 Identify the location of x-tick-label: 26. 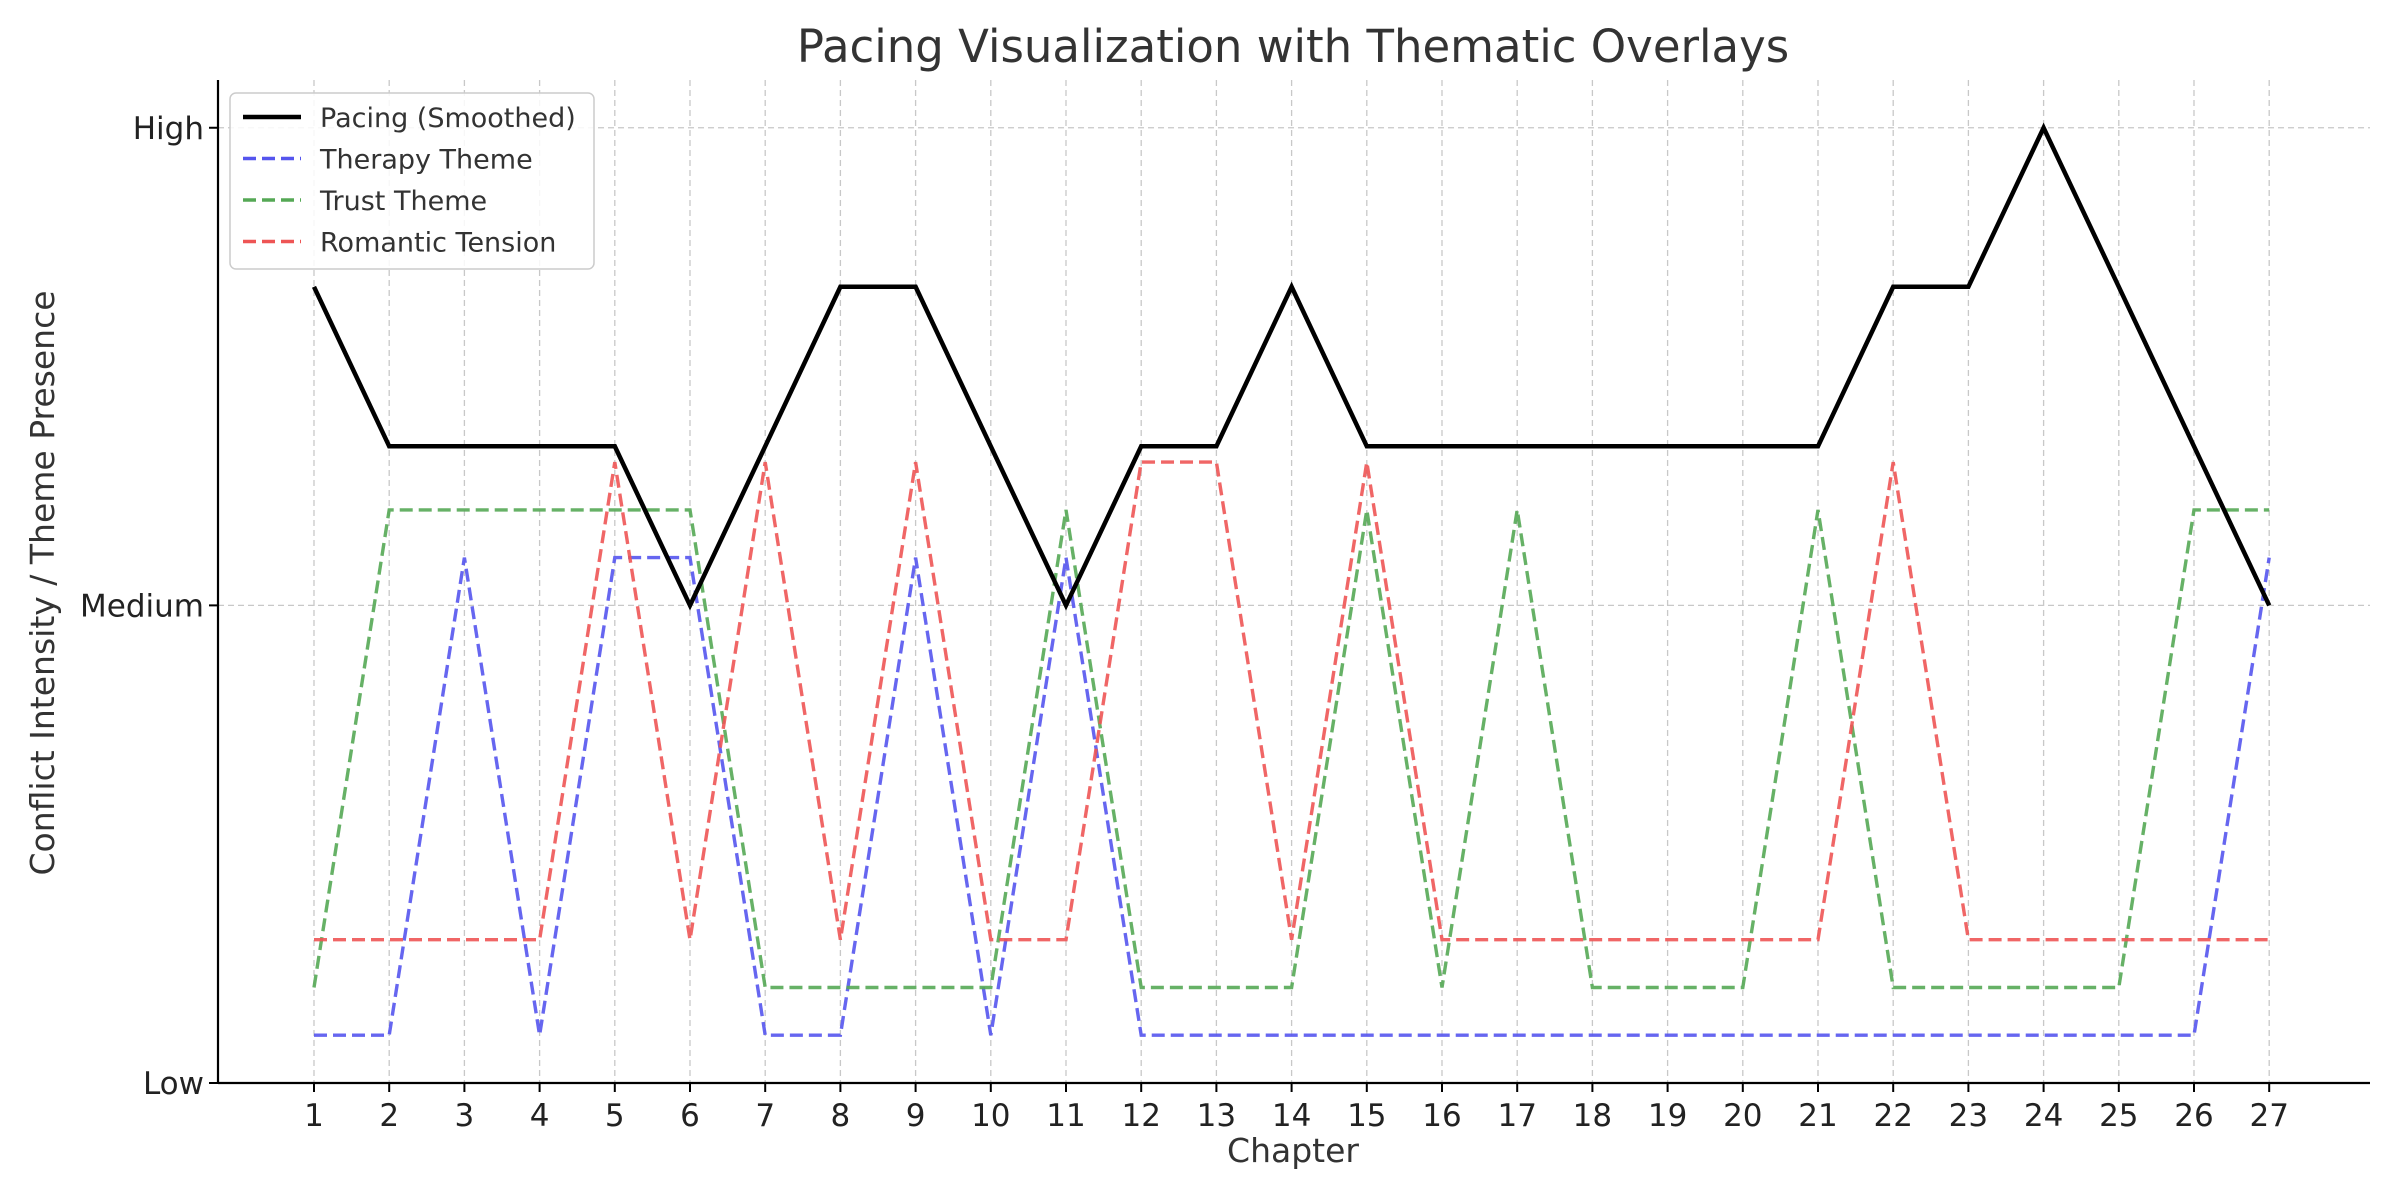
(2193, 1116).